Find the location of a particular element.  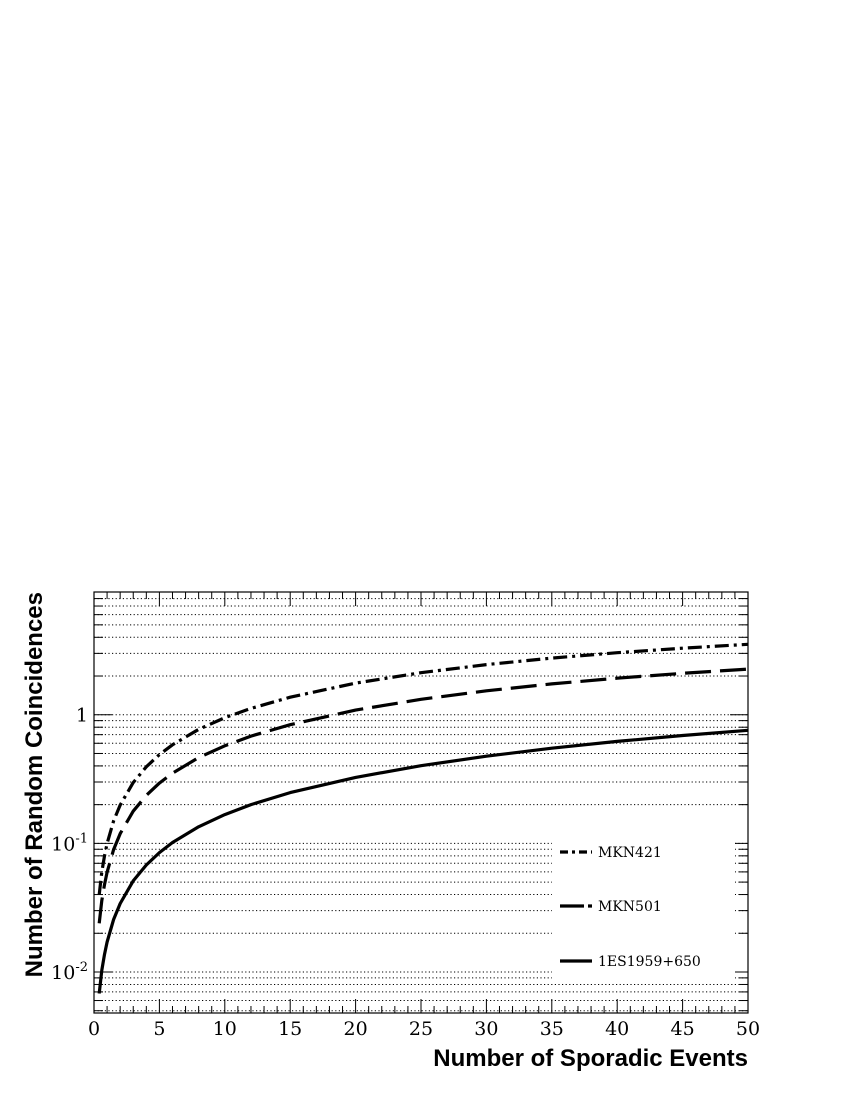

x-tick-label: 0 is located at coordinates (94, 1029).